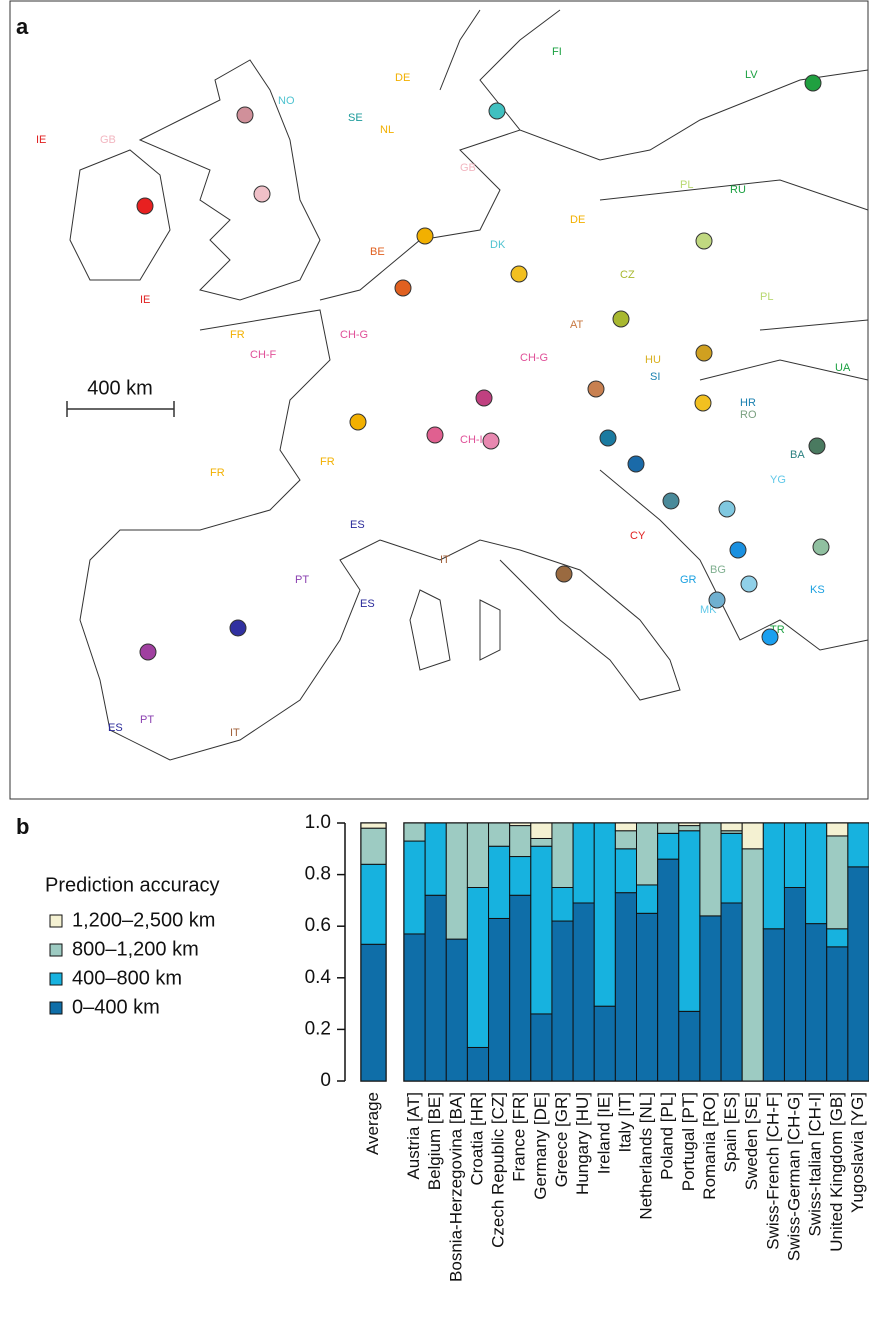 The image size is (869, 1328). What do you see at coordinates (843, 368) in the screenshot?
I see `map-label: UA` at bounding box center [843, 368].